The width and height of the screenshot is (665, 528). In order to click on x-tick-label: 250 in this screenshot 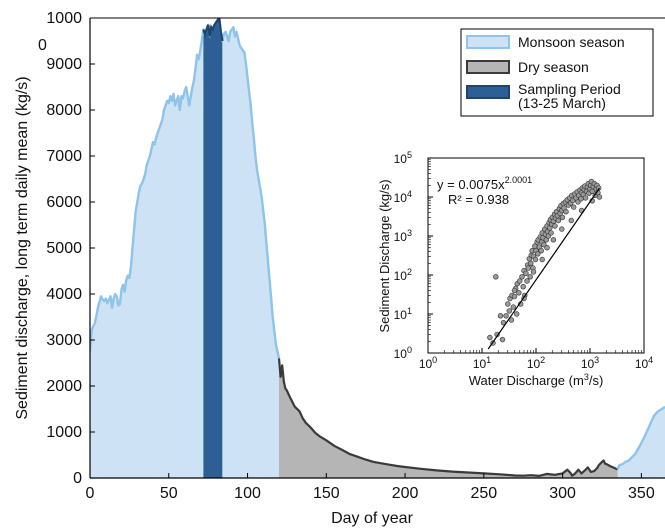, I will do `click(483, 493)`.